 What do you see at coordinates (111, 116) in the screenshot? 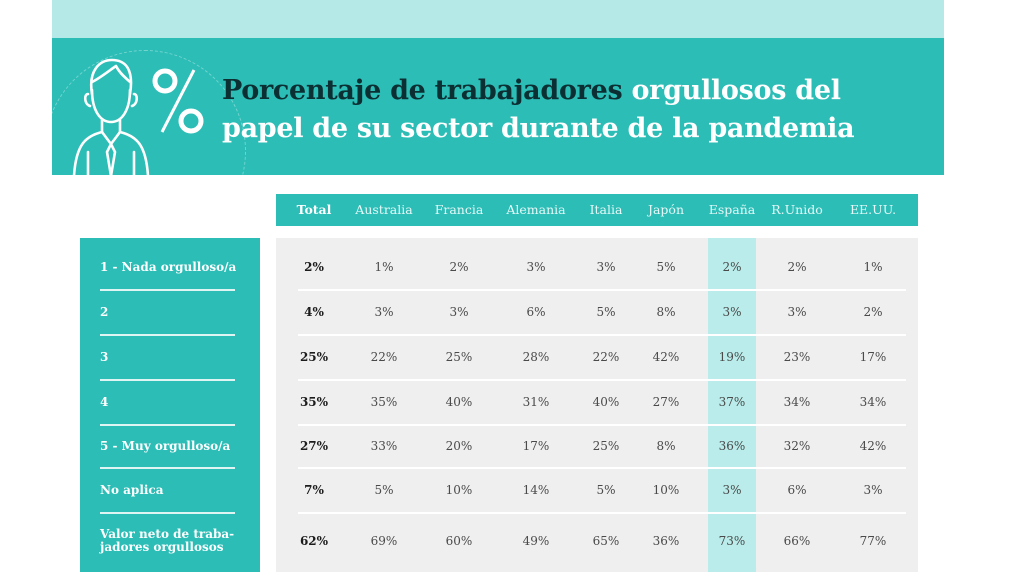
I see `person-icon` at bounding box center [111, 116].